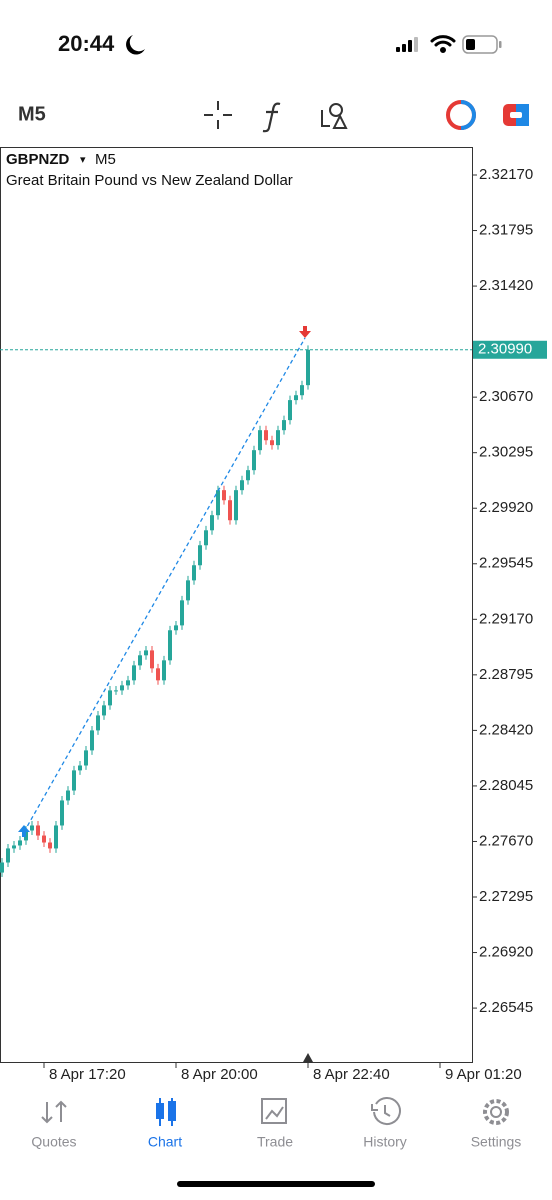  I want to click on trade-button, so click(516, 115).